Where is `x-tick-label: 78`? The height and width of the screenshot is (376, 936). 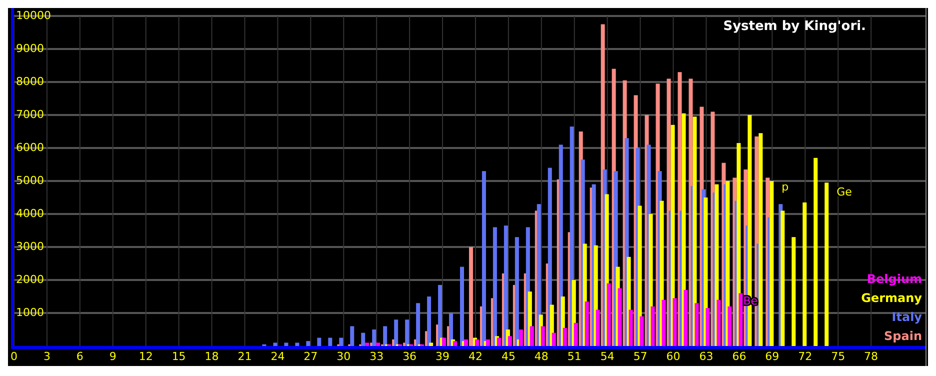
x-tick-label: 78 is located at coordinates (871, 356).